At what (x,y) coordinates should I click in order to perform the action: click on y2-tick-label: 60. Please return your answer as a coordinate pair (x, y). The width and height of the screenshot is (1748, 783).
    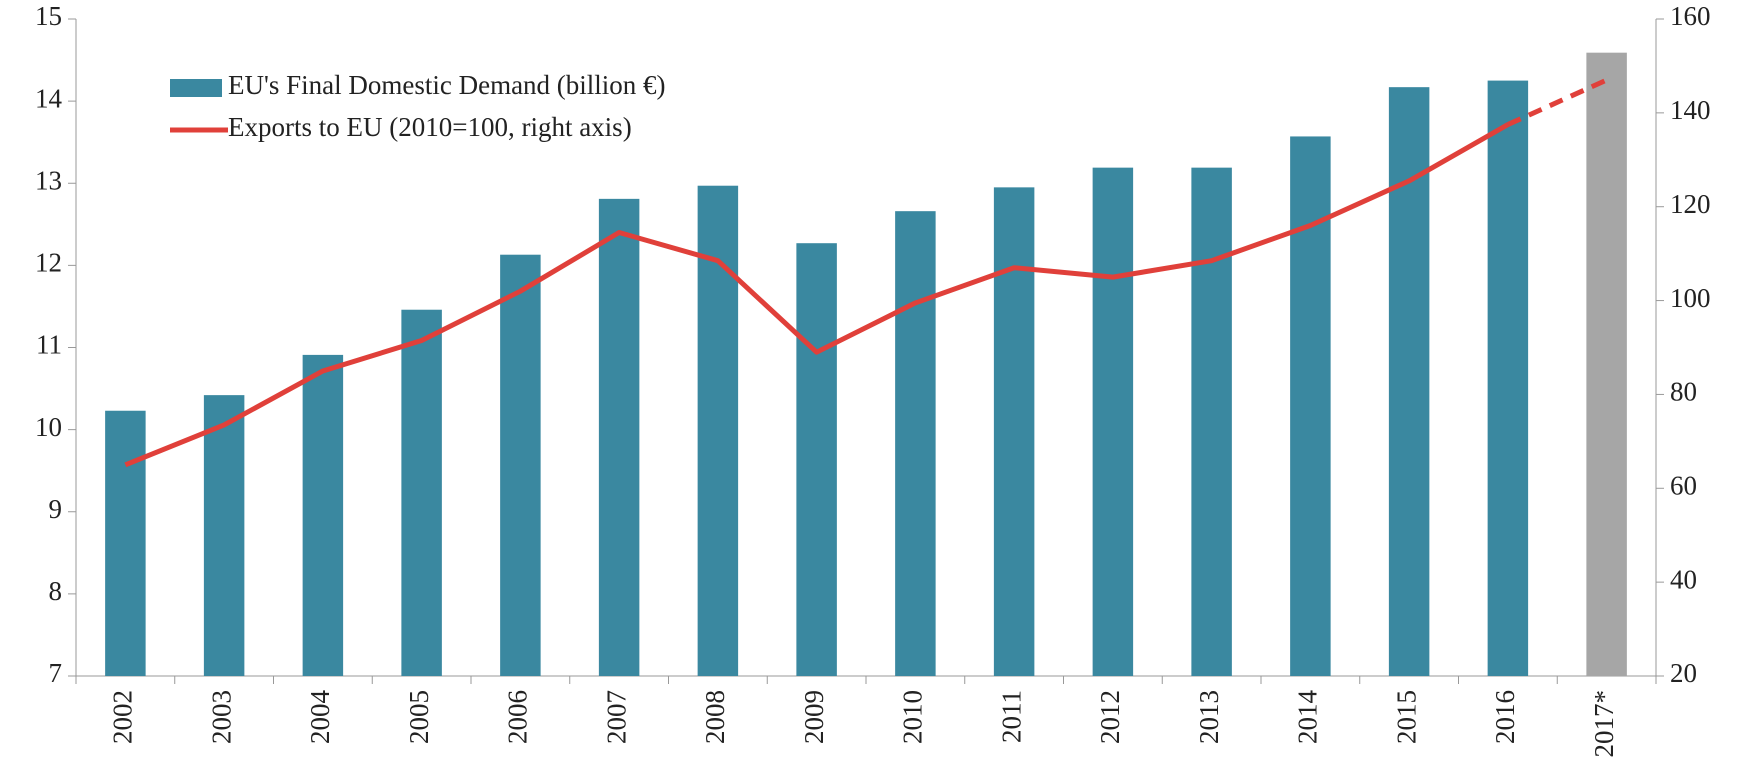
    Looking at the image, I should click on (1683, 485).